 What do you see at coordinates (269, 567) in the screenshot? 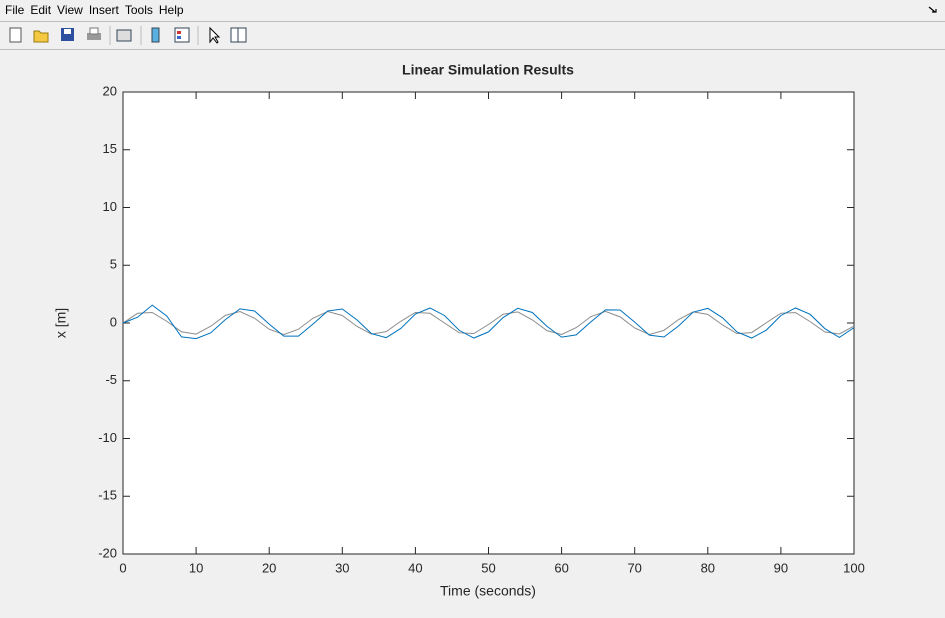
I see `x-tick-label: 20` at bounding box center [269, 567].